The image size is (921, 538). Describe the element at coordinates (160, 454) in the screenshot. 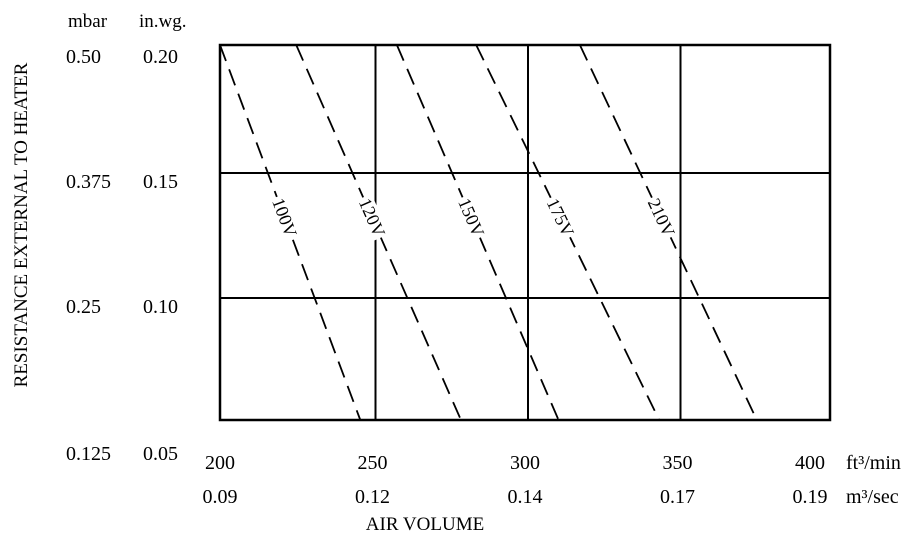

I see `y-tick-inwg-0.05: 0.05` at that location.